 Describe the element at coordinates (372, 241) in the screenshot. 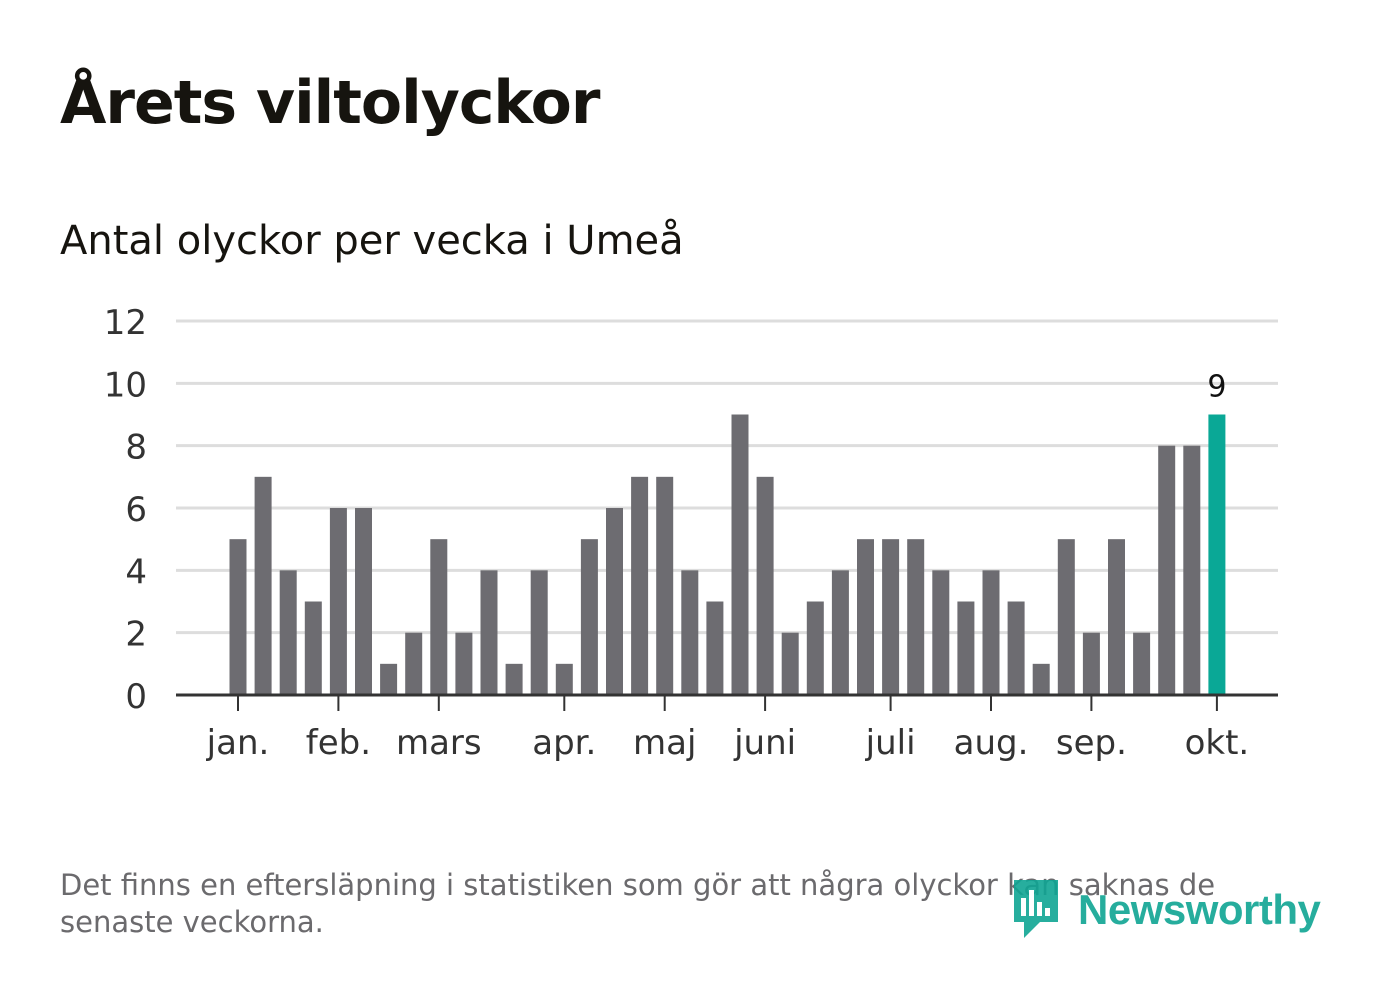

I see `chart-subtitle: Antal olyckor per vecka i Umeå` at that location.